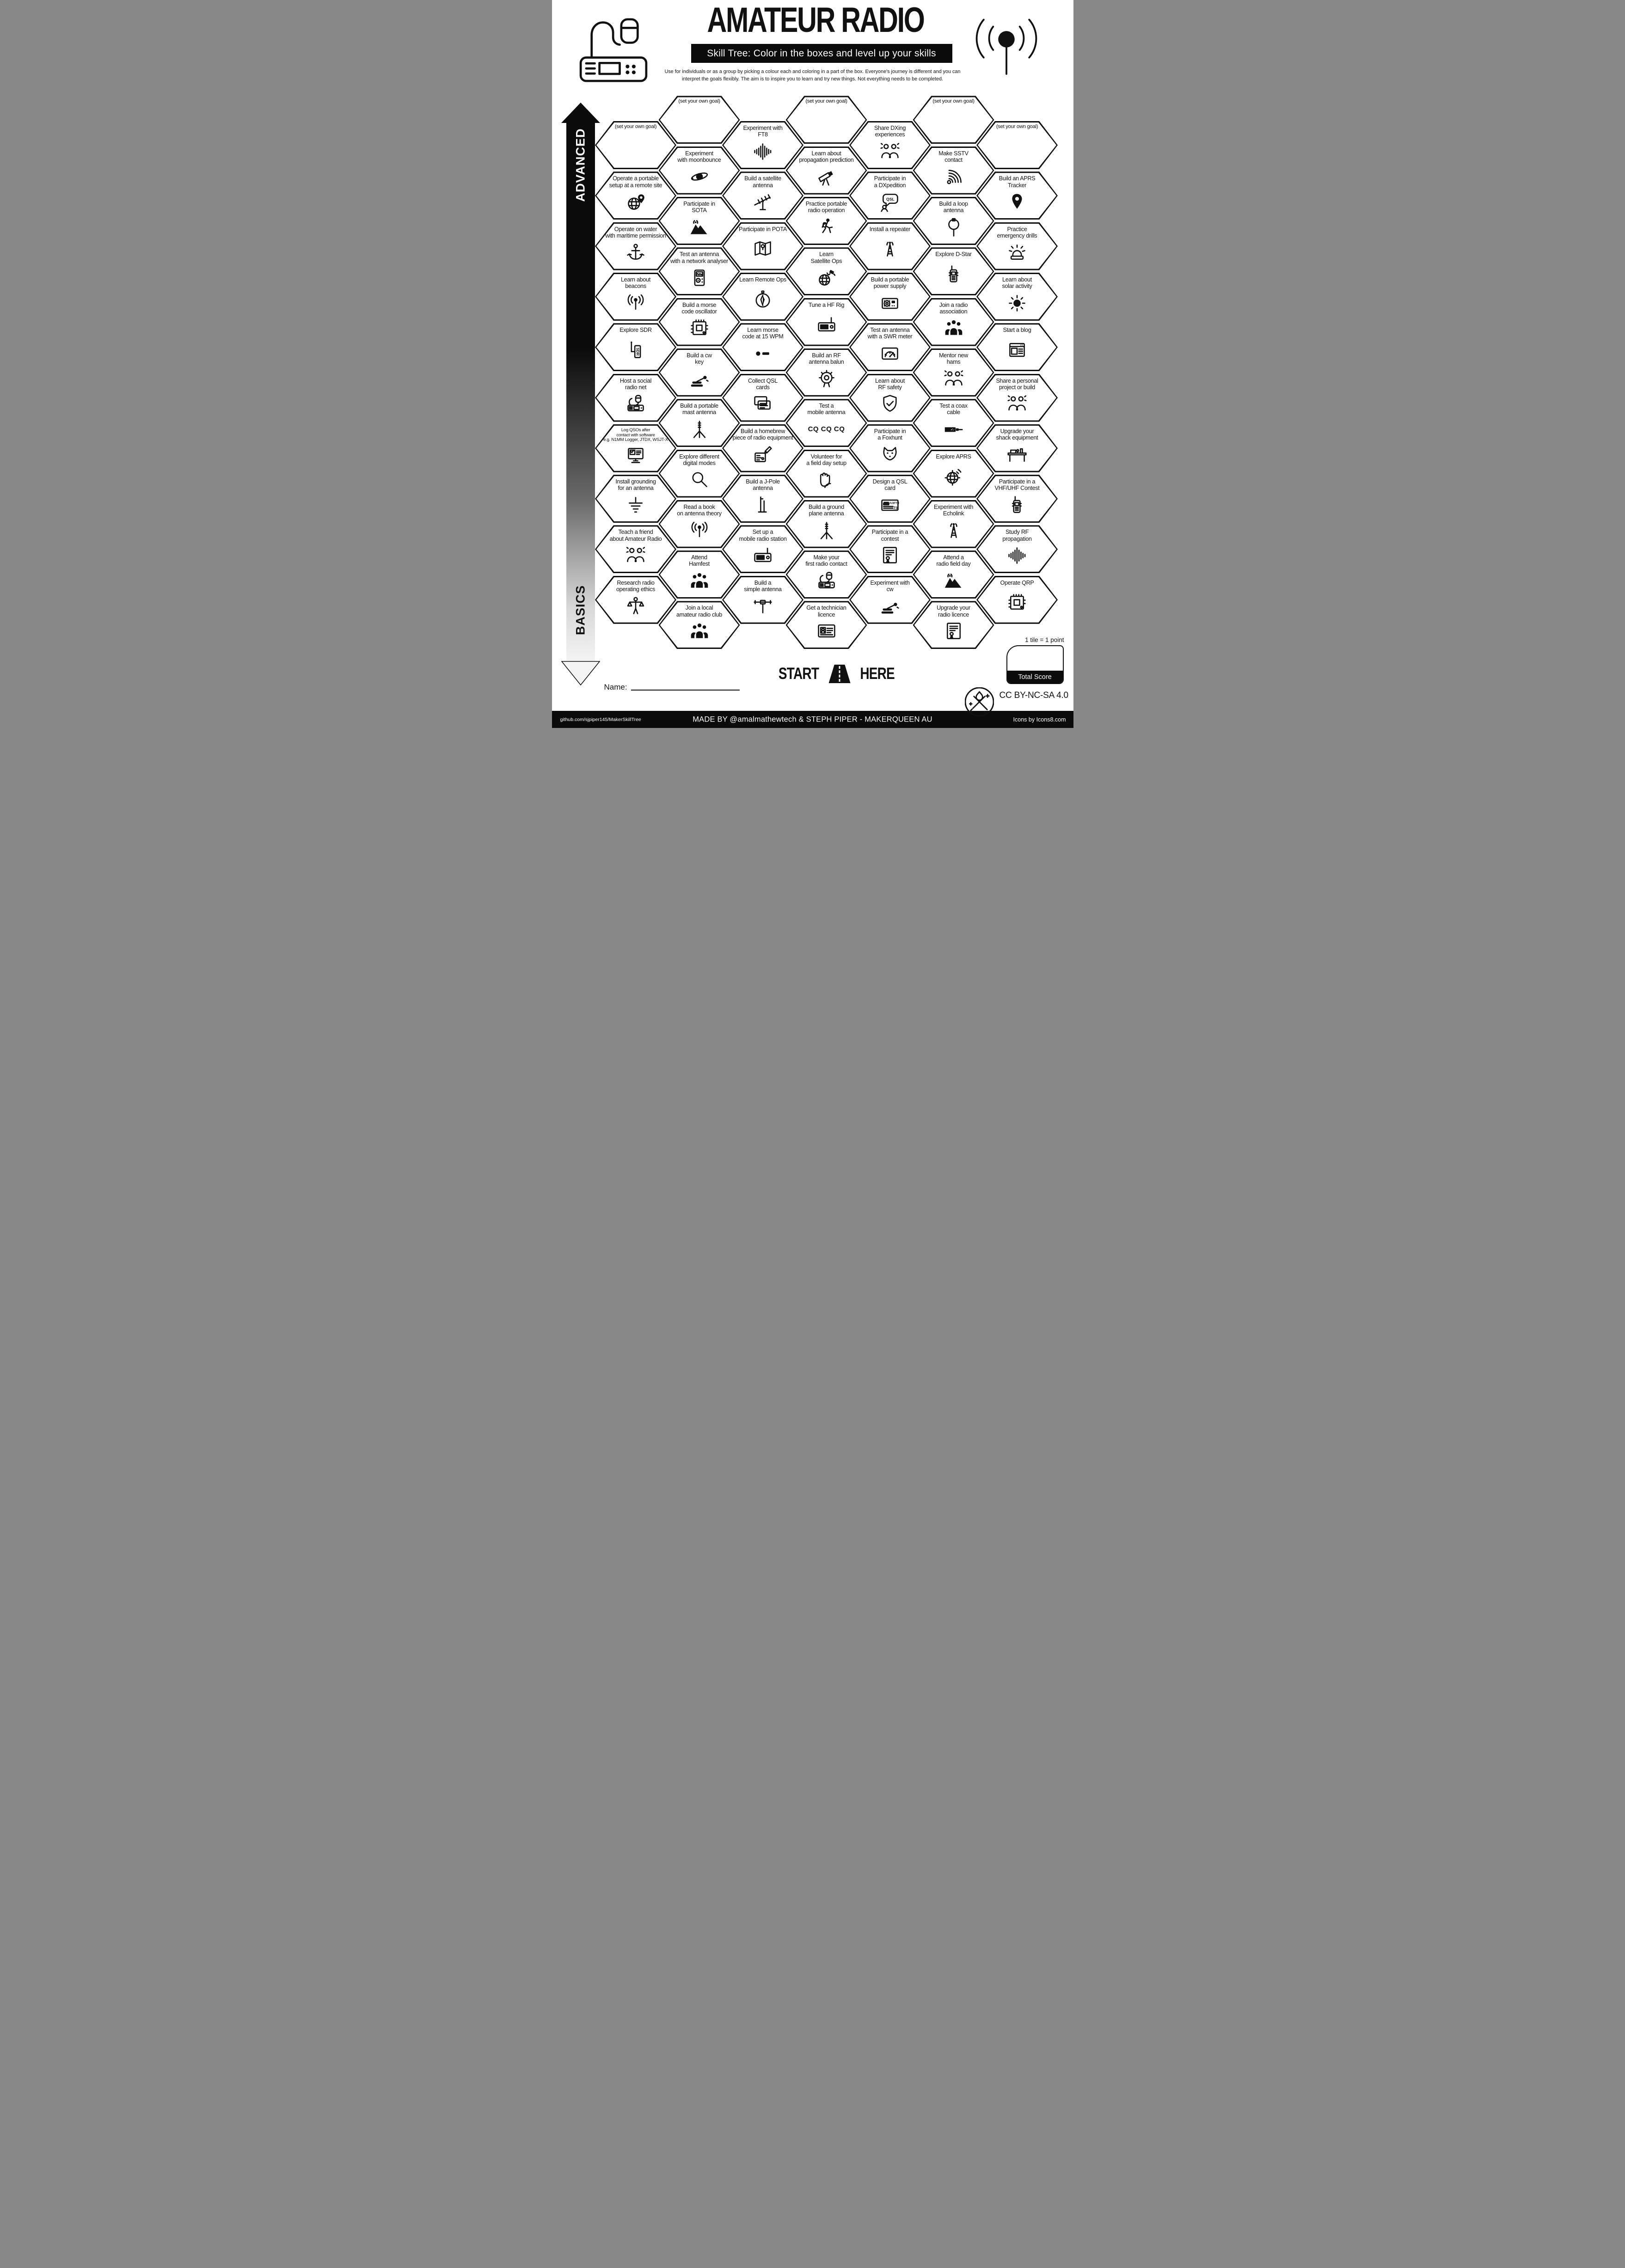 Image resolution: width=1625 pixels, height=2268 pixels. Describe the element at coordinates (763, 535) in the screenshot. I see `skill-label: Set up a mobile radio station` at that location.